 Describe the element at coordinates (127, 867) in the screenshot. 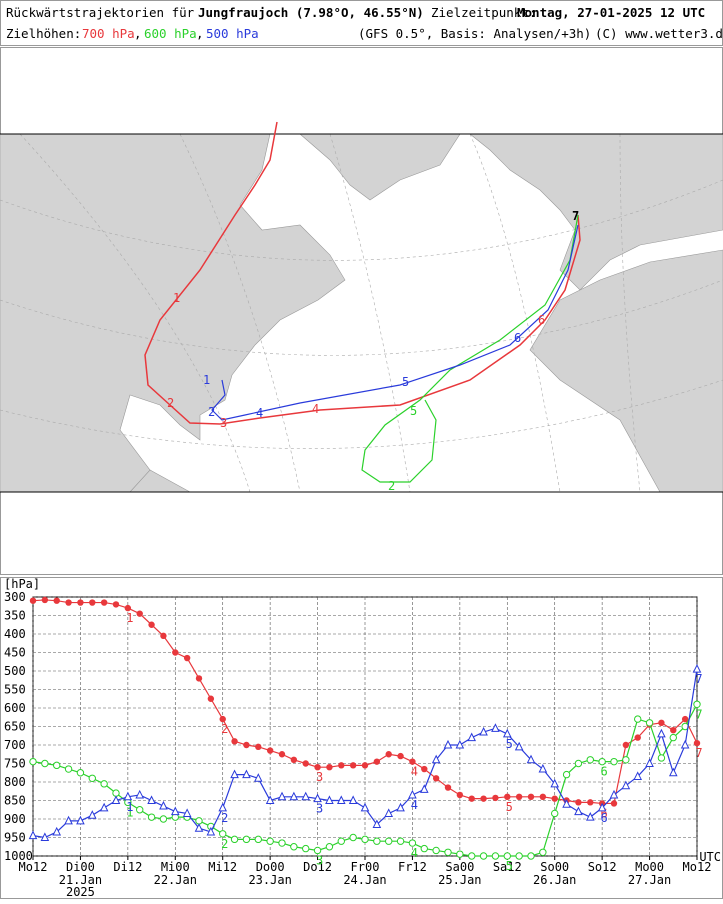

I see `x-tick-label: Di12` at that location.